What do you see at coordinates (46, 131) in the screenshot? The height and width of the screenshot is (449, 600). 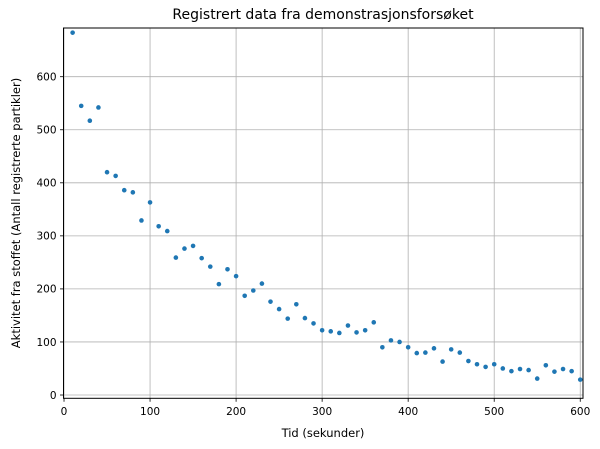 I see `y-tick-label: 500` at bounding box center [46, 131].